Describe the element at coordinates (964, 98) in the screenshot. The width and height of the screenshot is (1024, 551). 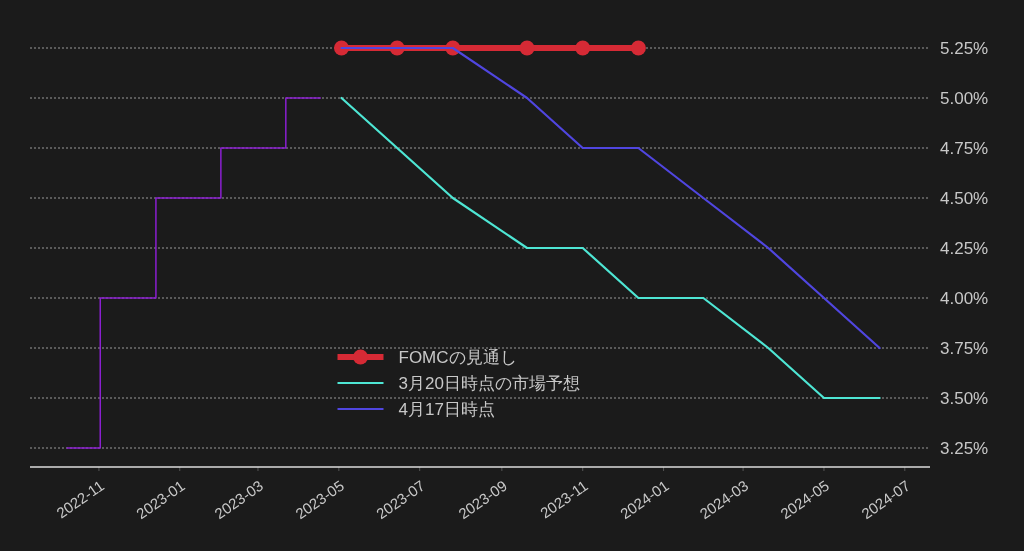
I see `y-tick-label: 5.00%` at that location.